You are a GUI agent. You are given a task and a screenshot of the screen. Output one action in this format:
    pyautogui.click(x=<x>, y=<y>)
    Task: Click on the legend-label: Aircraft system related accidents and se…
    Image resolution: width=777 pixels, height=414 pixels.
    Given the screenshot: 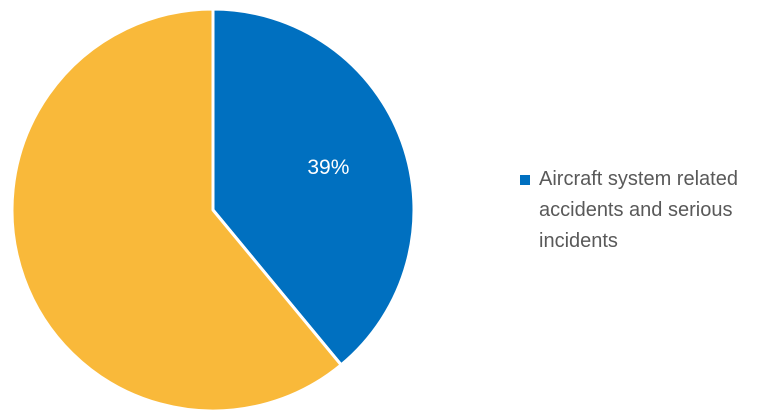 What is the action you would take?
    pyautogui.click(x=638, y=210)
    